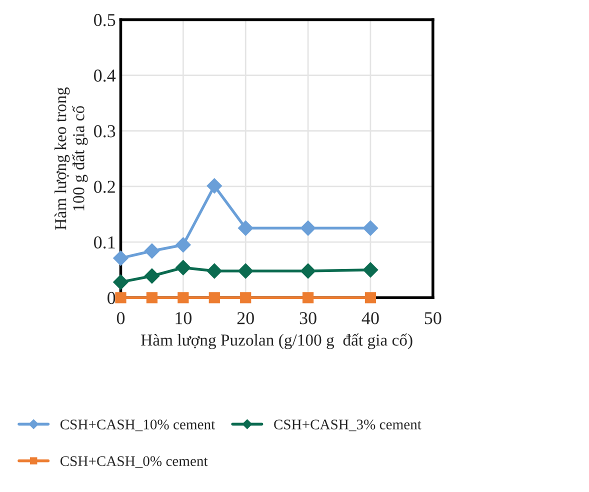 This screenshot has height=492, width=589. Describe the element at coordinates (105, 20) in the screenshot. I see `y-tick-label: 0.5` at that location.